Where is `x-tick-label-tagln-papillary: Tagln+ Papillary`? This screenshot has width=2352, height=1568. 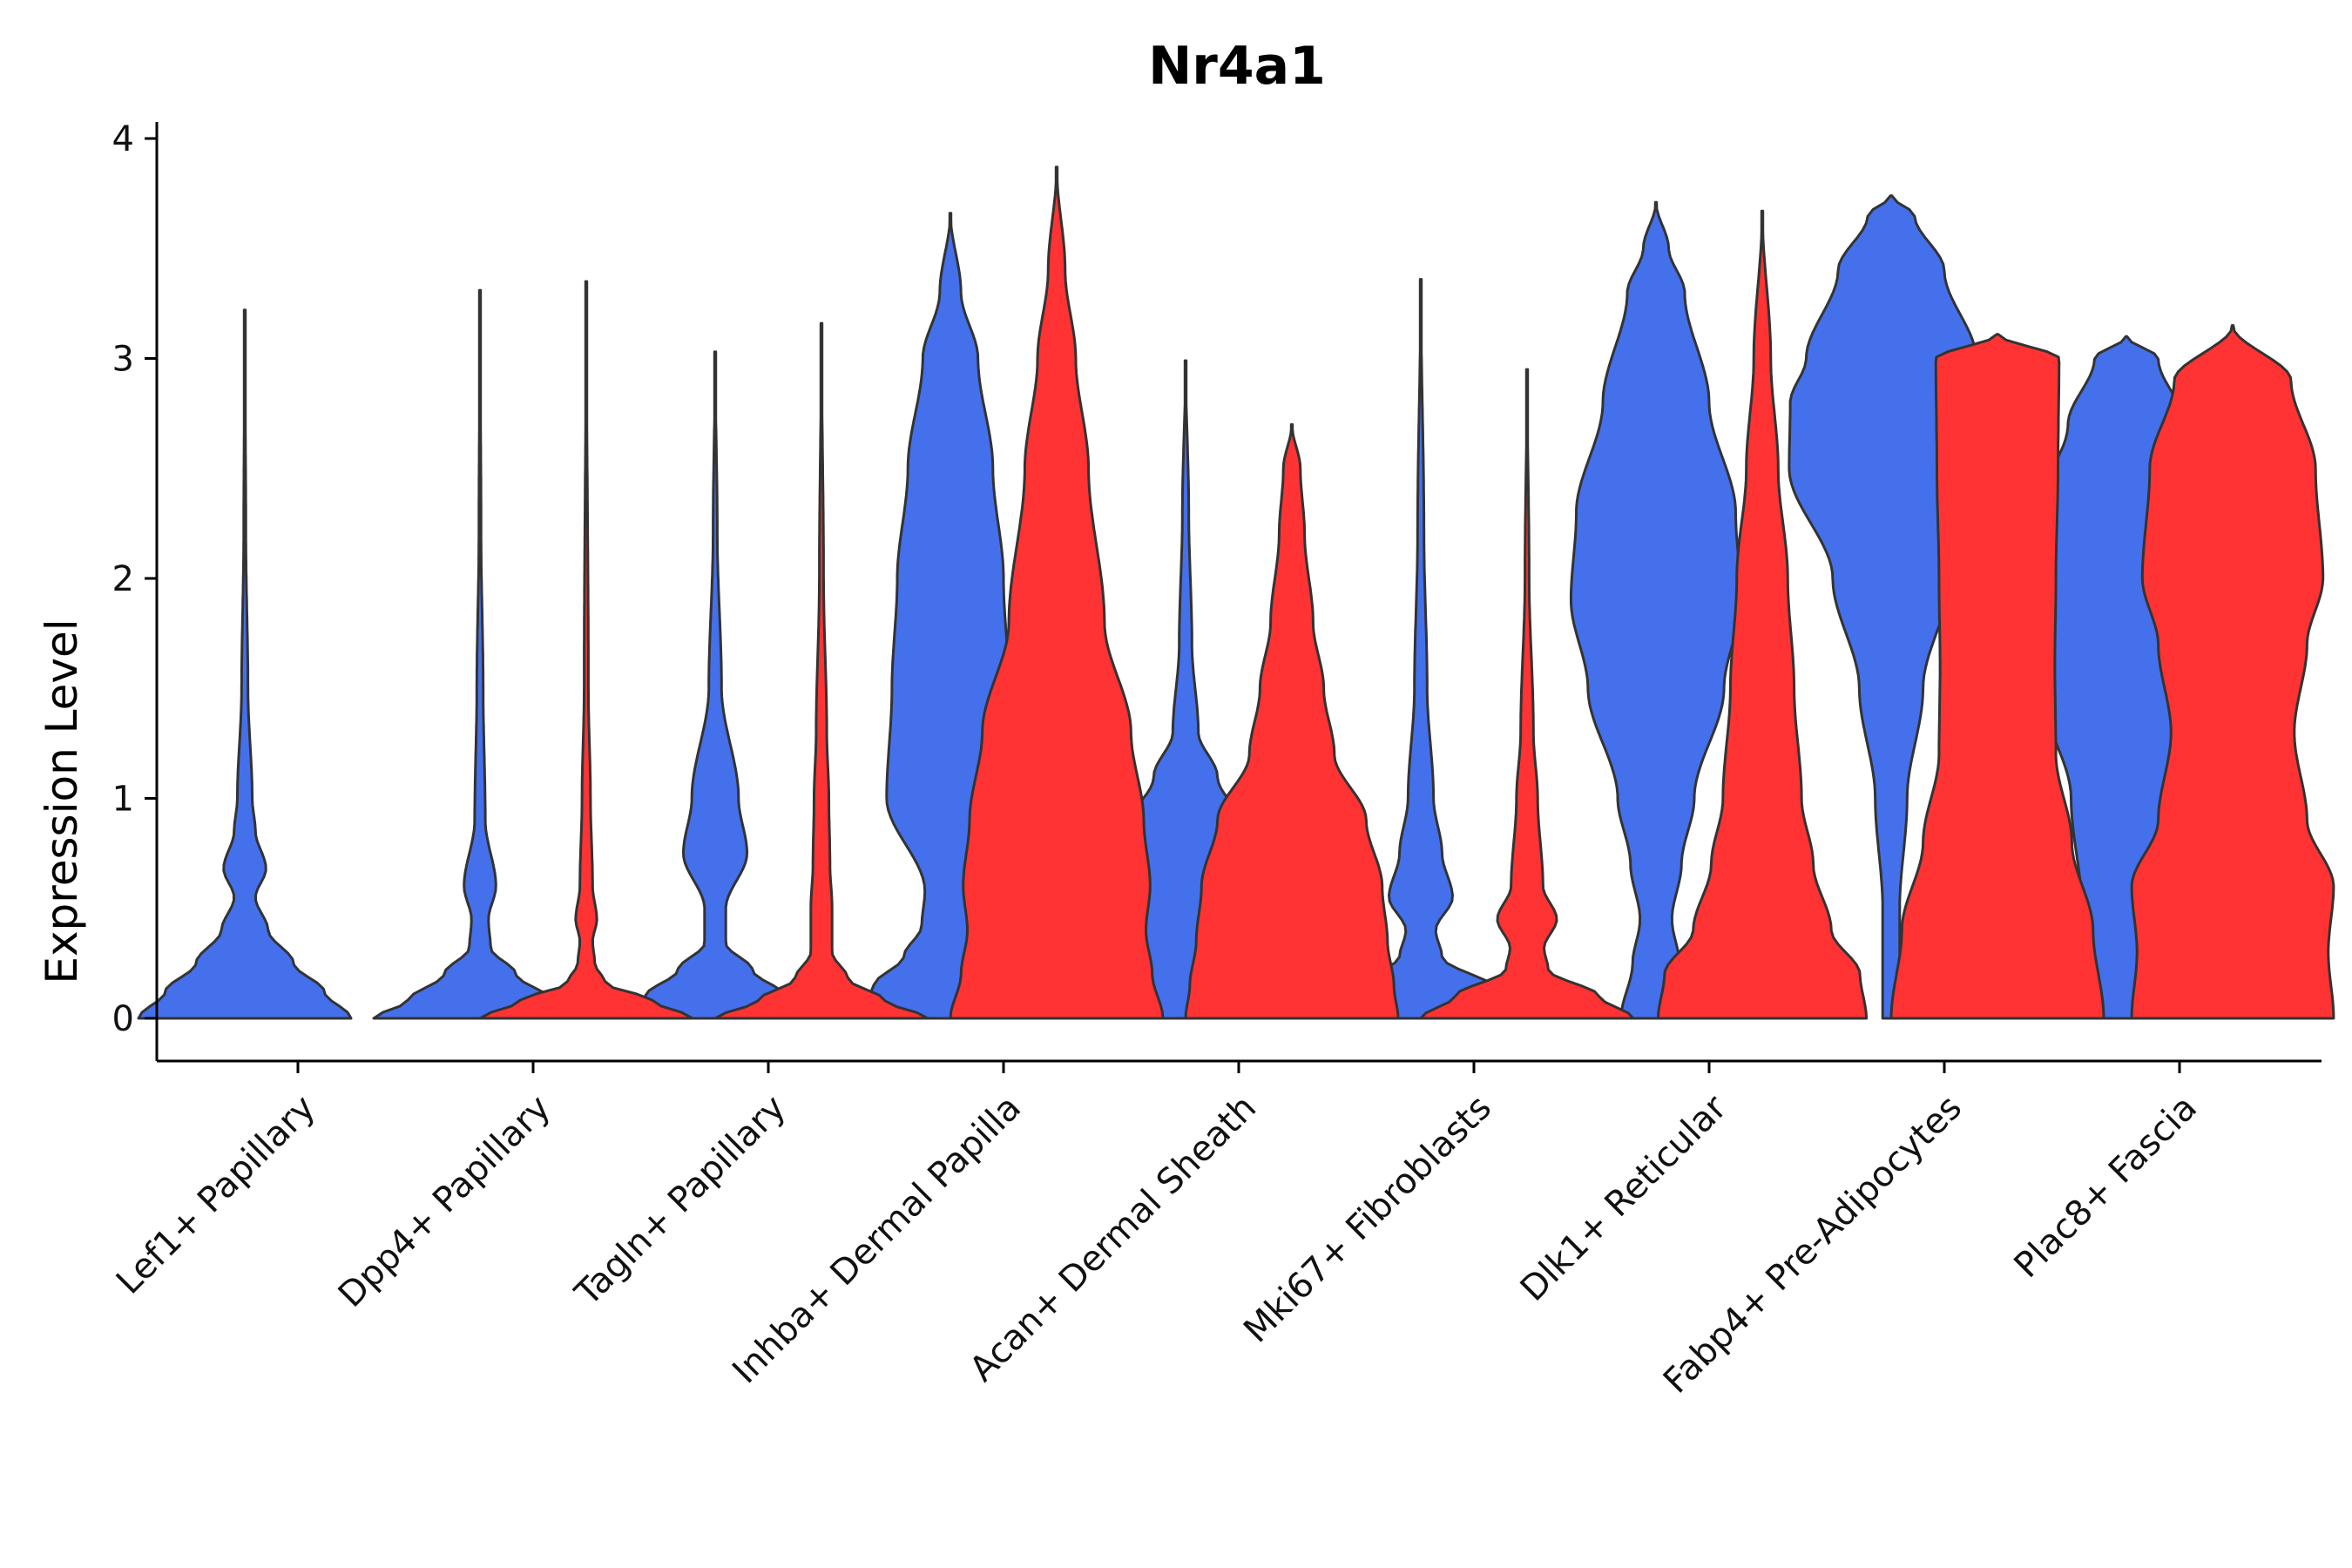 x-tick-label-tagln-papillary: Tagln+ Papillary is located at coordinates (680, 1201).